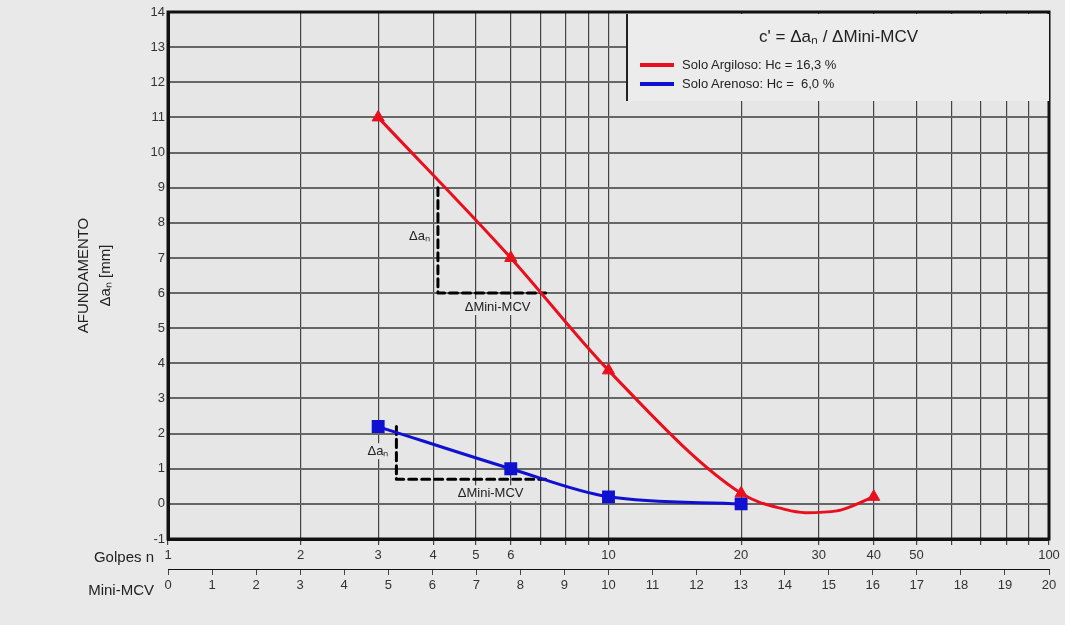  I want to click on y-tick-label: 11, so click(158, 116).